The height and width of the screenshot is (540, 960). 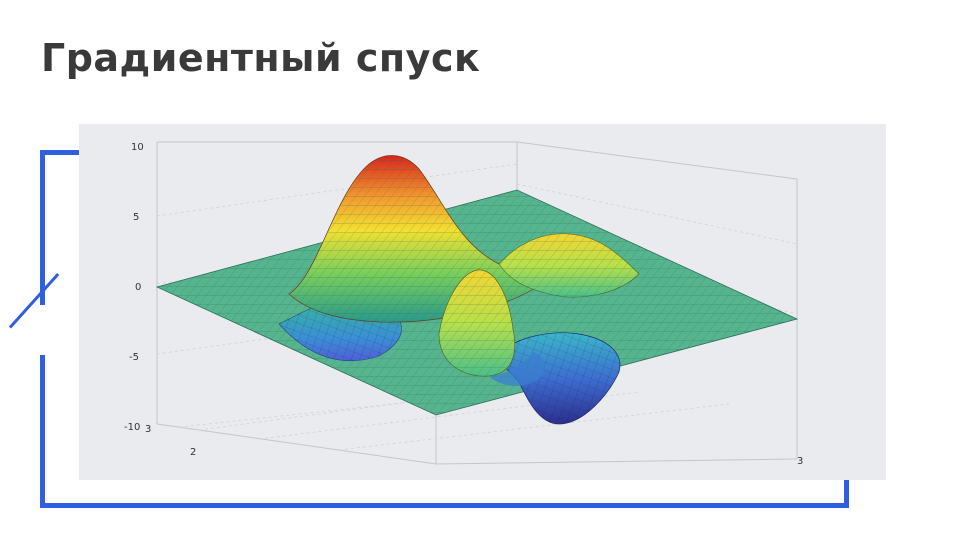 What do you see at coordinates (261, 58) in the screenshot?
I see `slide-title: Градиентный спуск` at bounding box center [261, 58].